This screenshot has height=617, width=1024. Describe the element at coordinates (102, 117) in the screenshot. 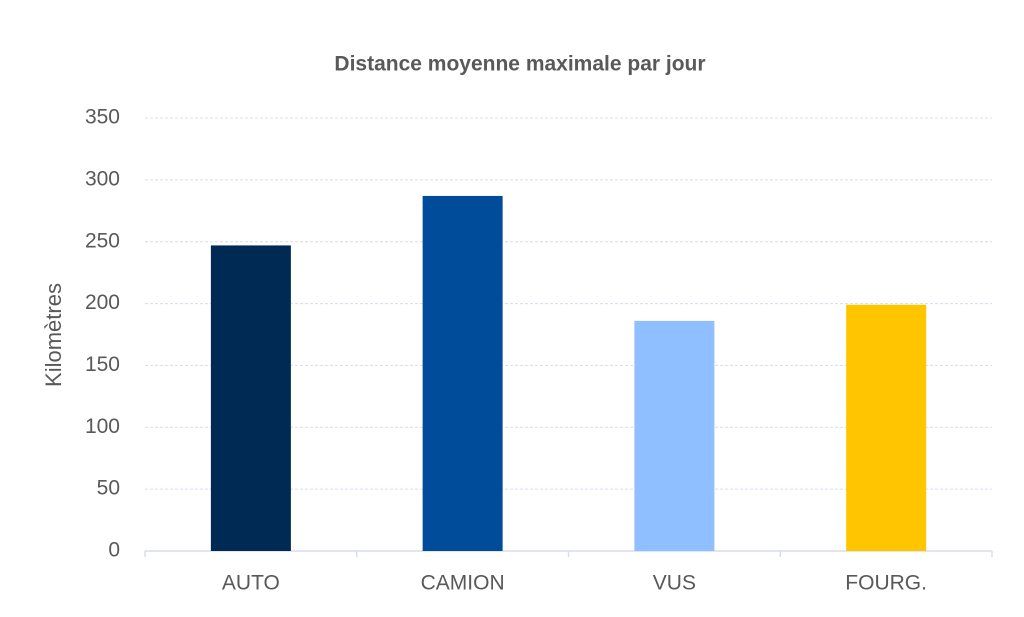

I see `y-tick-label: 350` at that location.